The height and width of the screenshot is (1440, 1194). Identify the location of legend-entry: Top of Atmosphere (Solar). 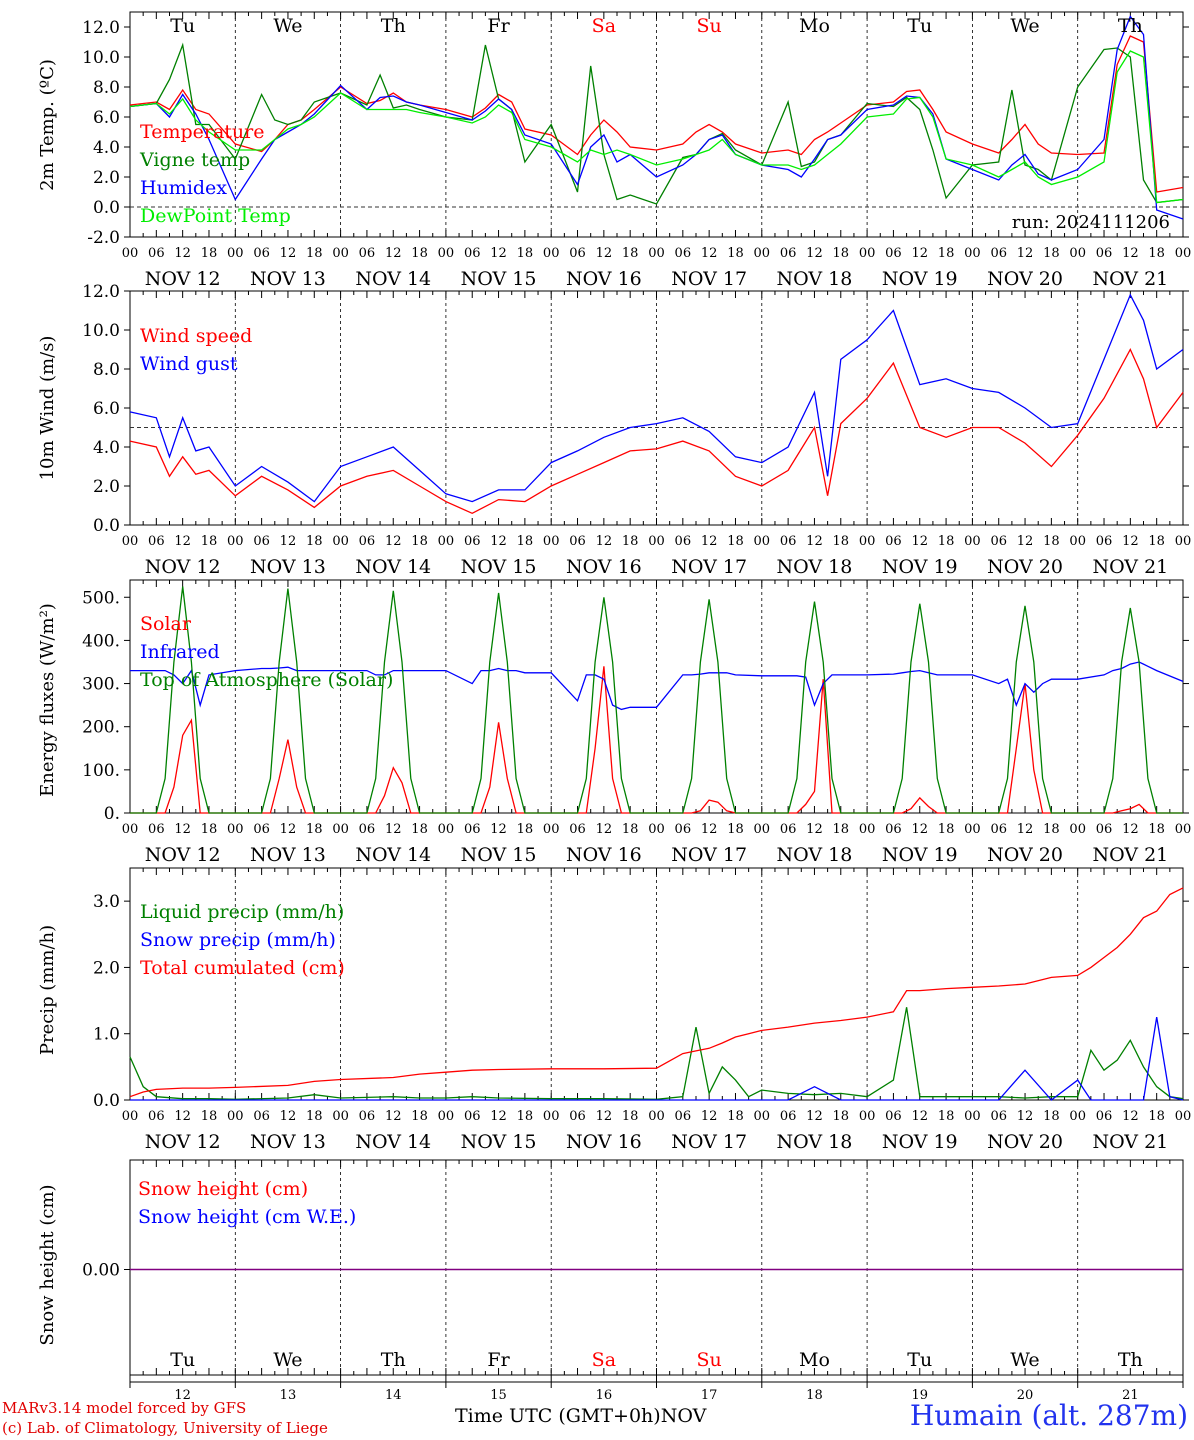
(266, 680).